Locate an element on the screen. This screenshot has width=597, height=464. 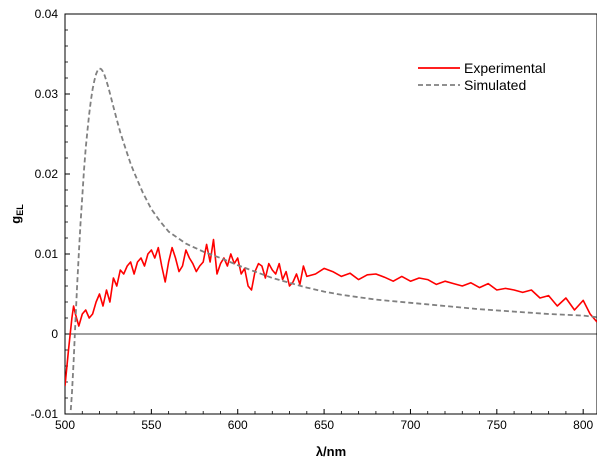
y-tick-label: 0.03 is located at coordinates (47, 94).